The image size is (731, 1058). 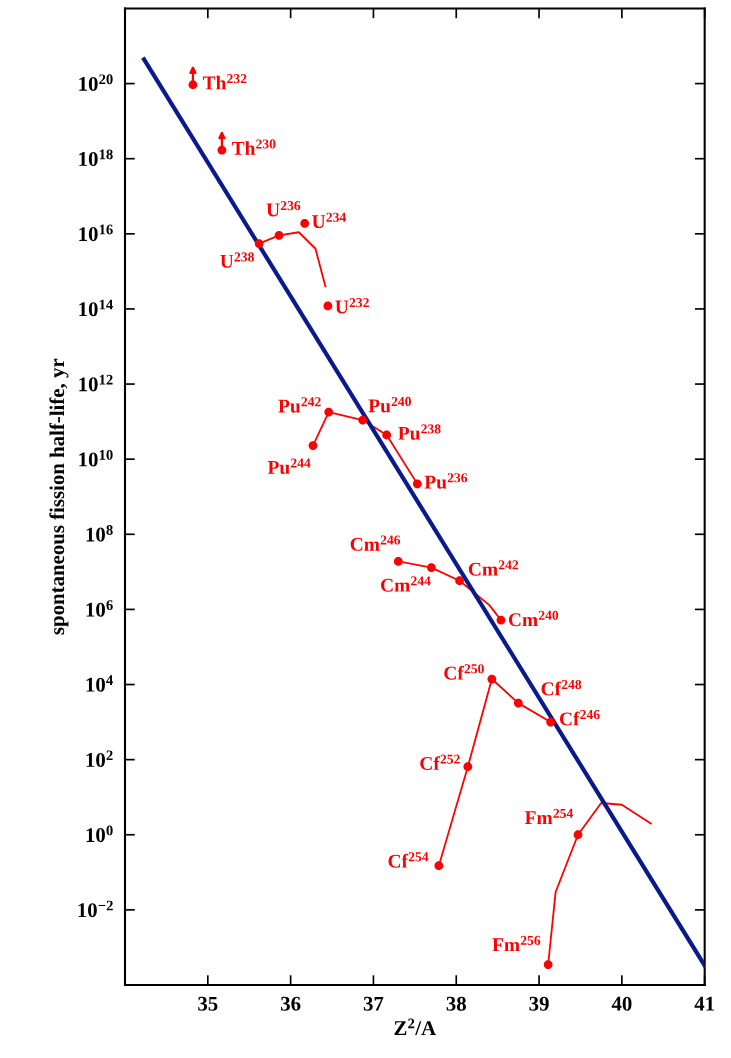 I want to click on annotation: U$^{238}$, so click(x=237, y=260).